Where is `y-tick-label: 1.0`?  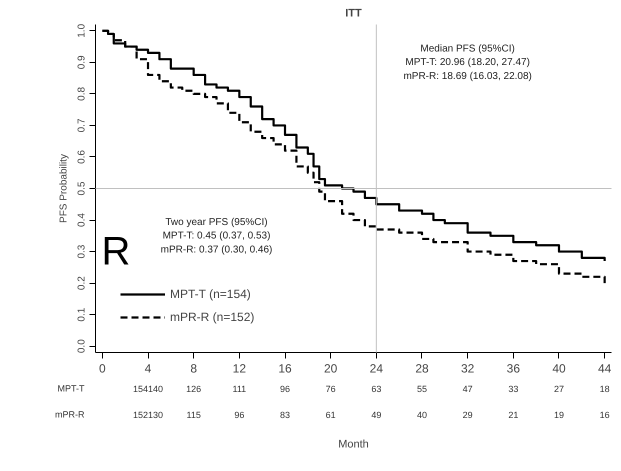 y-tick-label: 1.0 is located at coordinates (82, 30).